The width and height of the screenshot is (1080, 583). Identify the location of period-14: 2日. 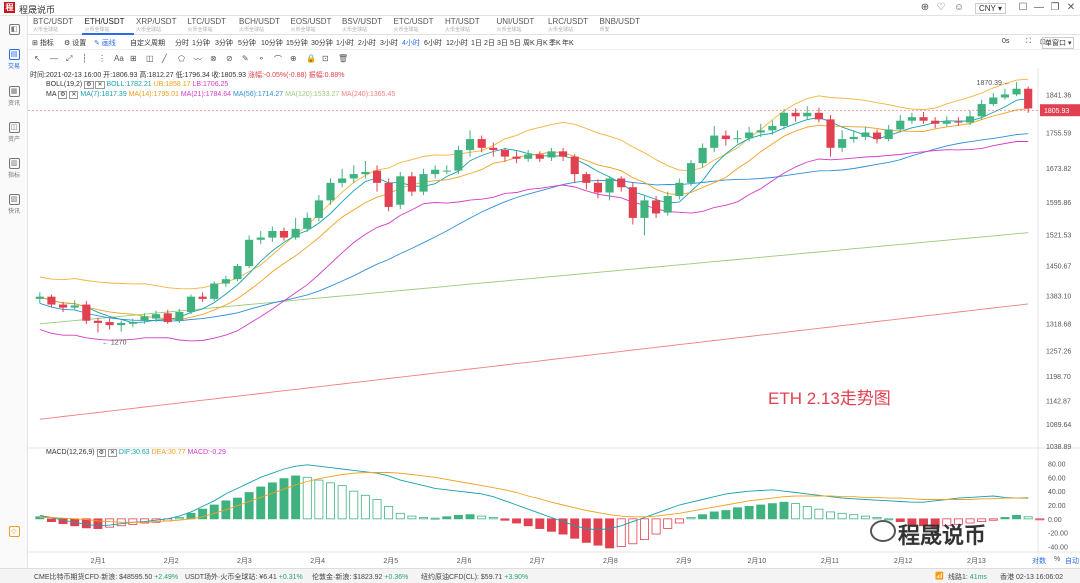
(489, 43).